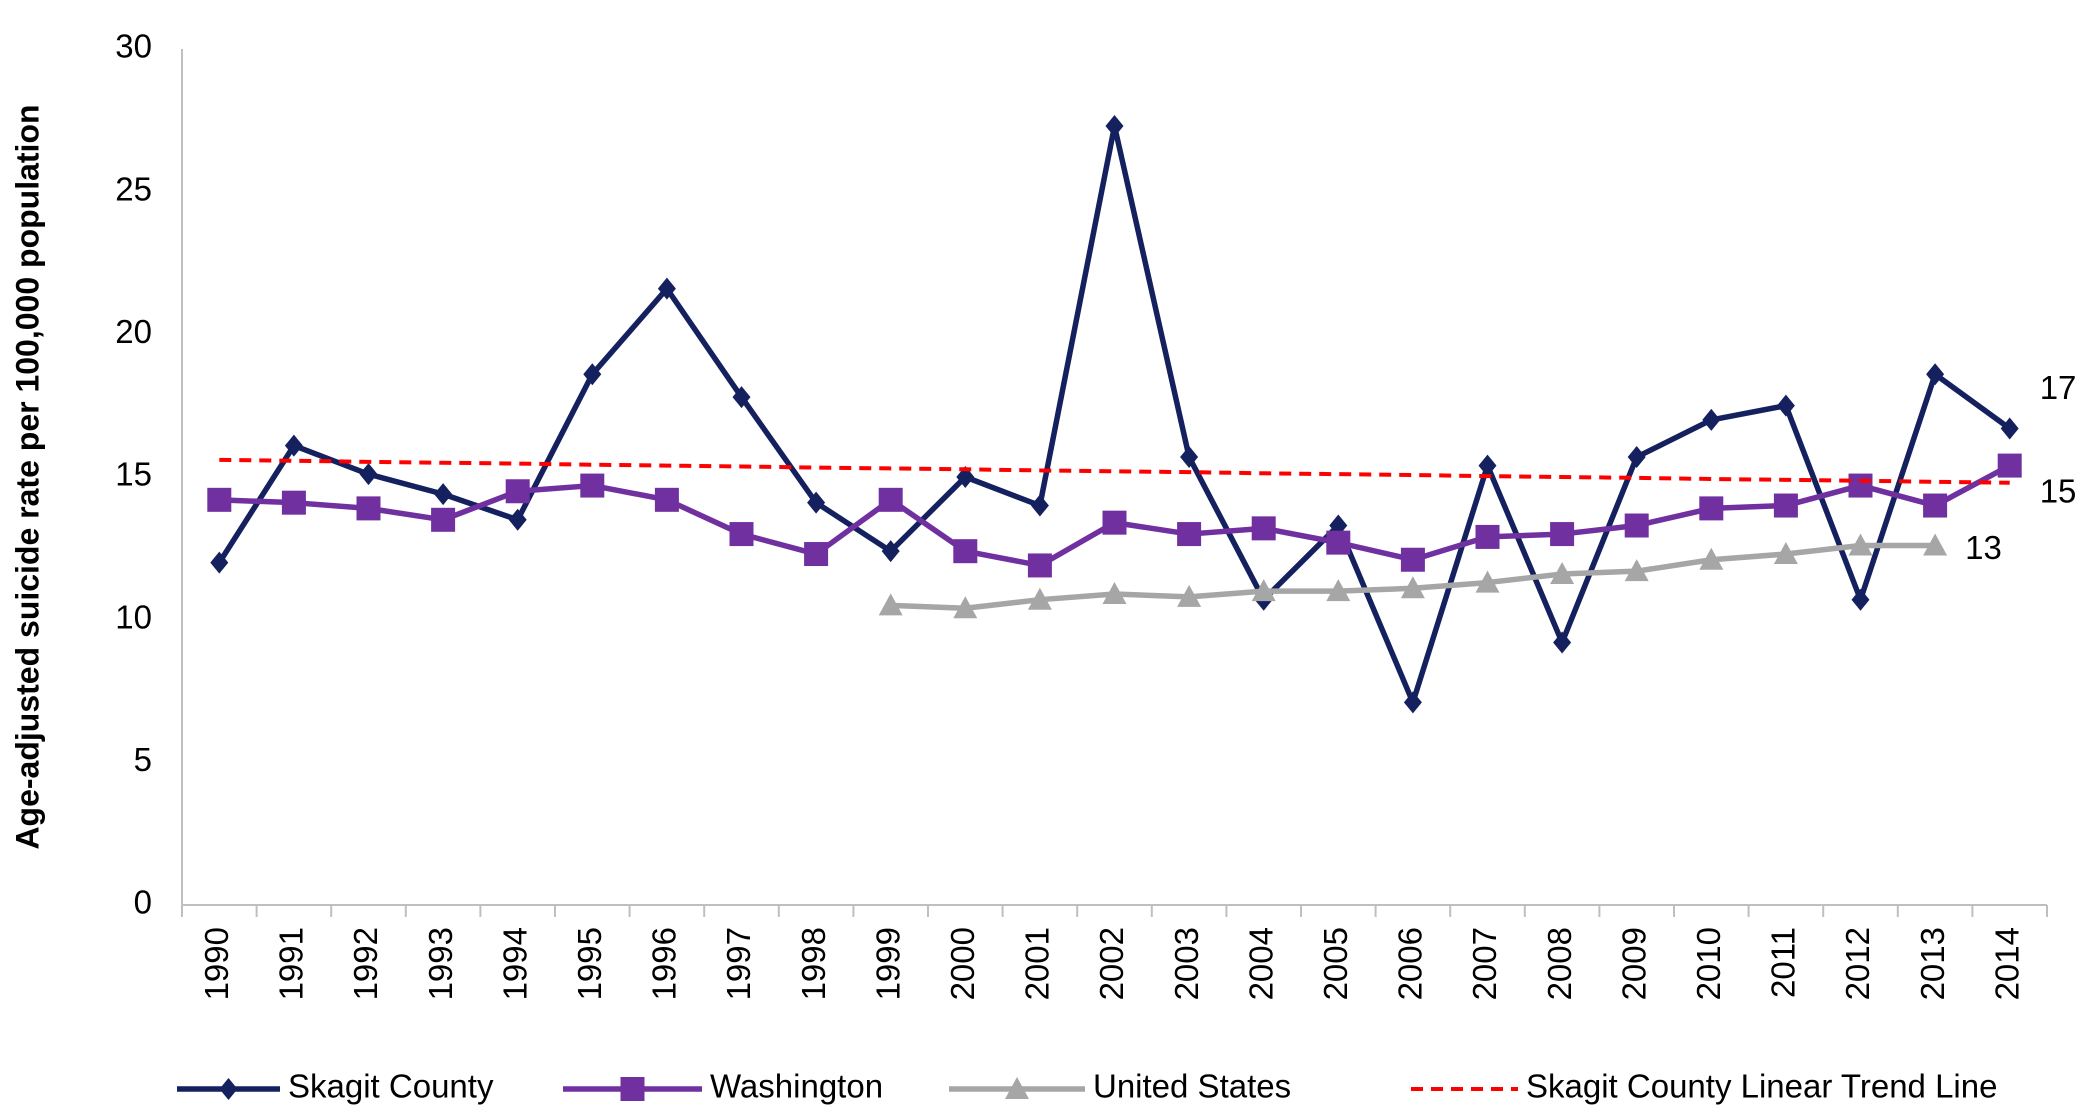  Describe the element at coordinates (365, 963) in the screenshot. I see `x-tick-label: 1992` at that location.